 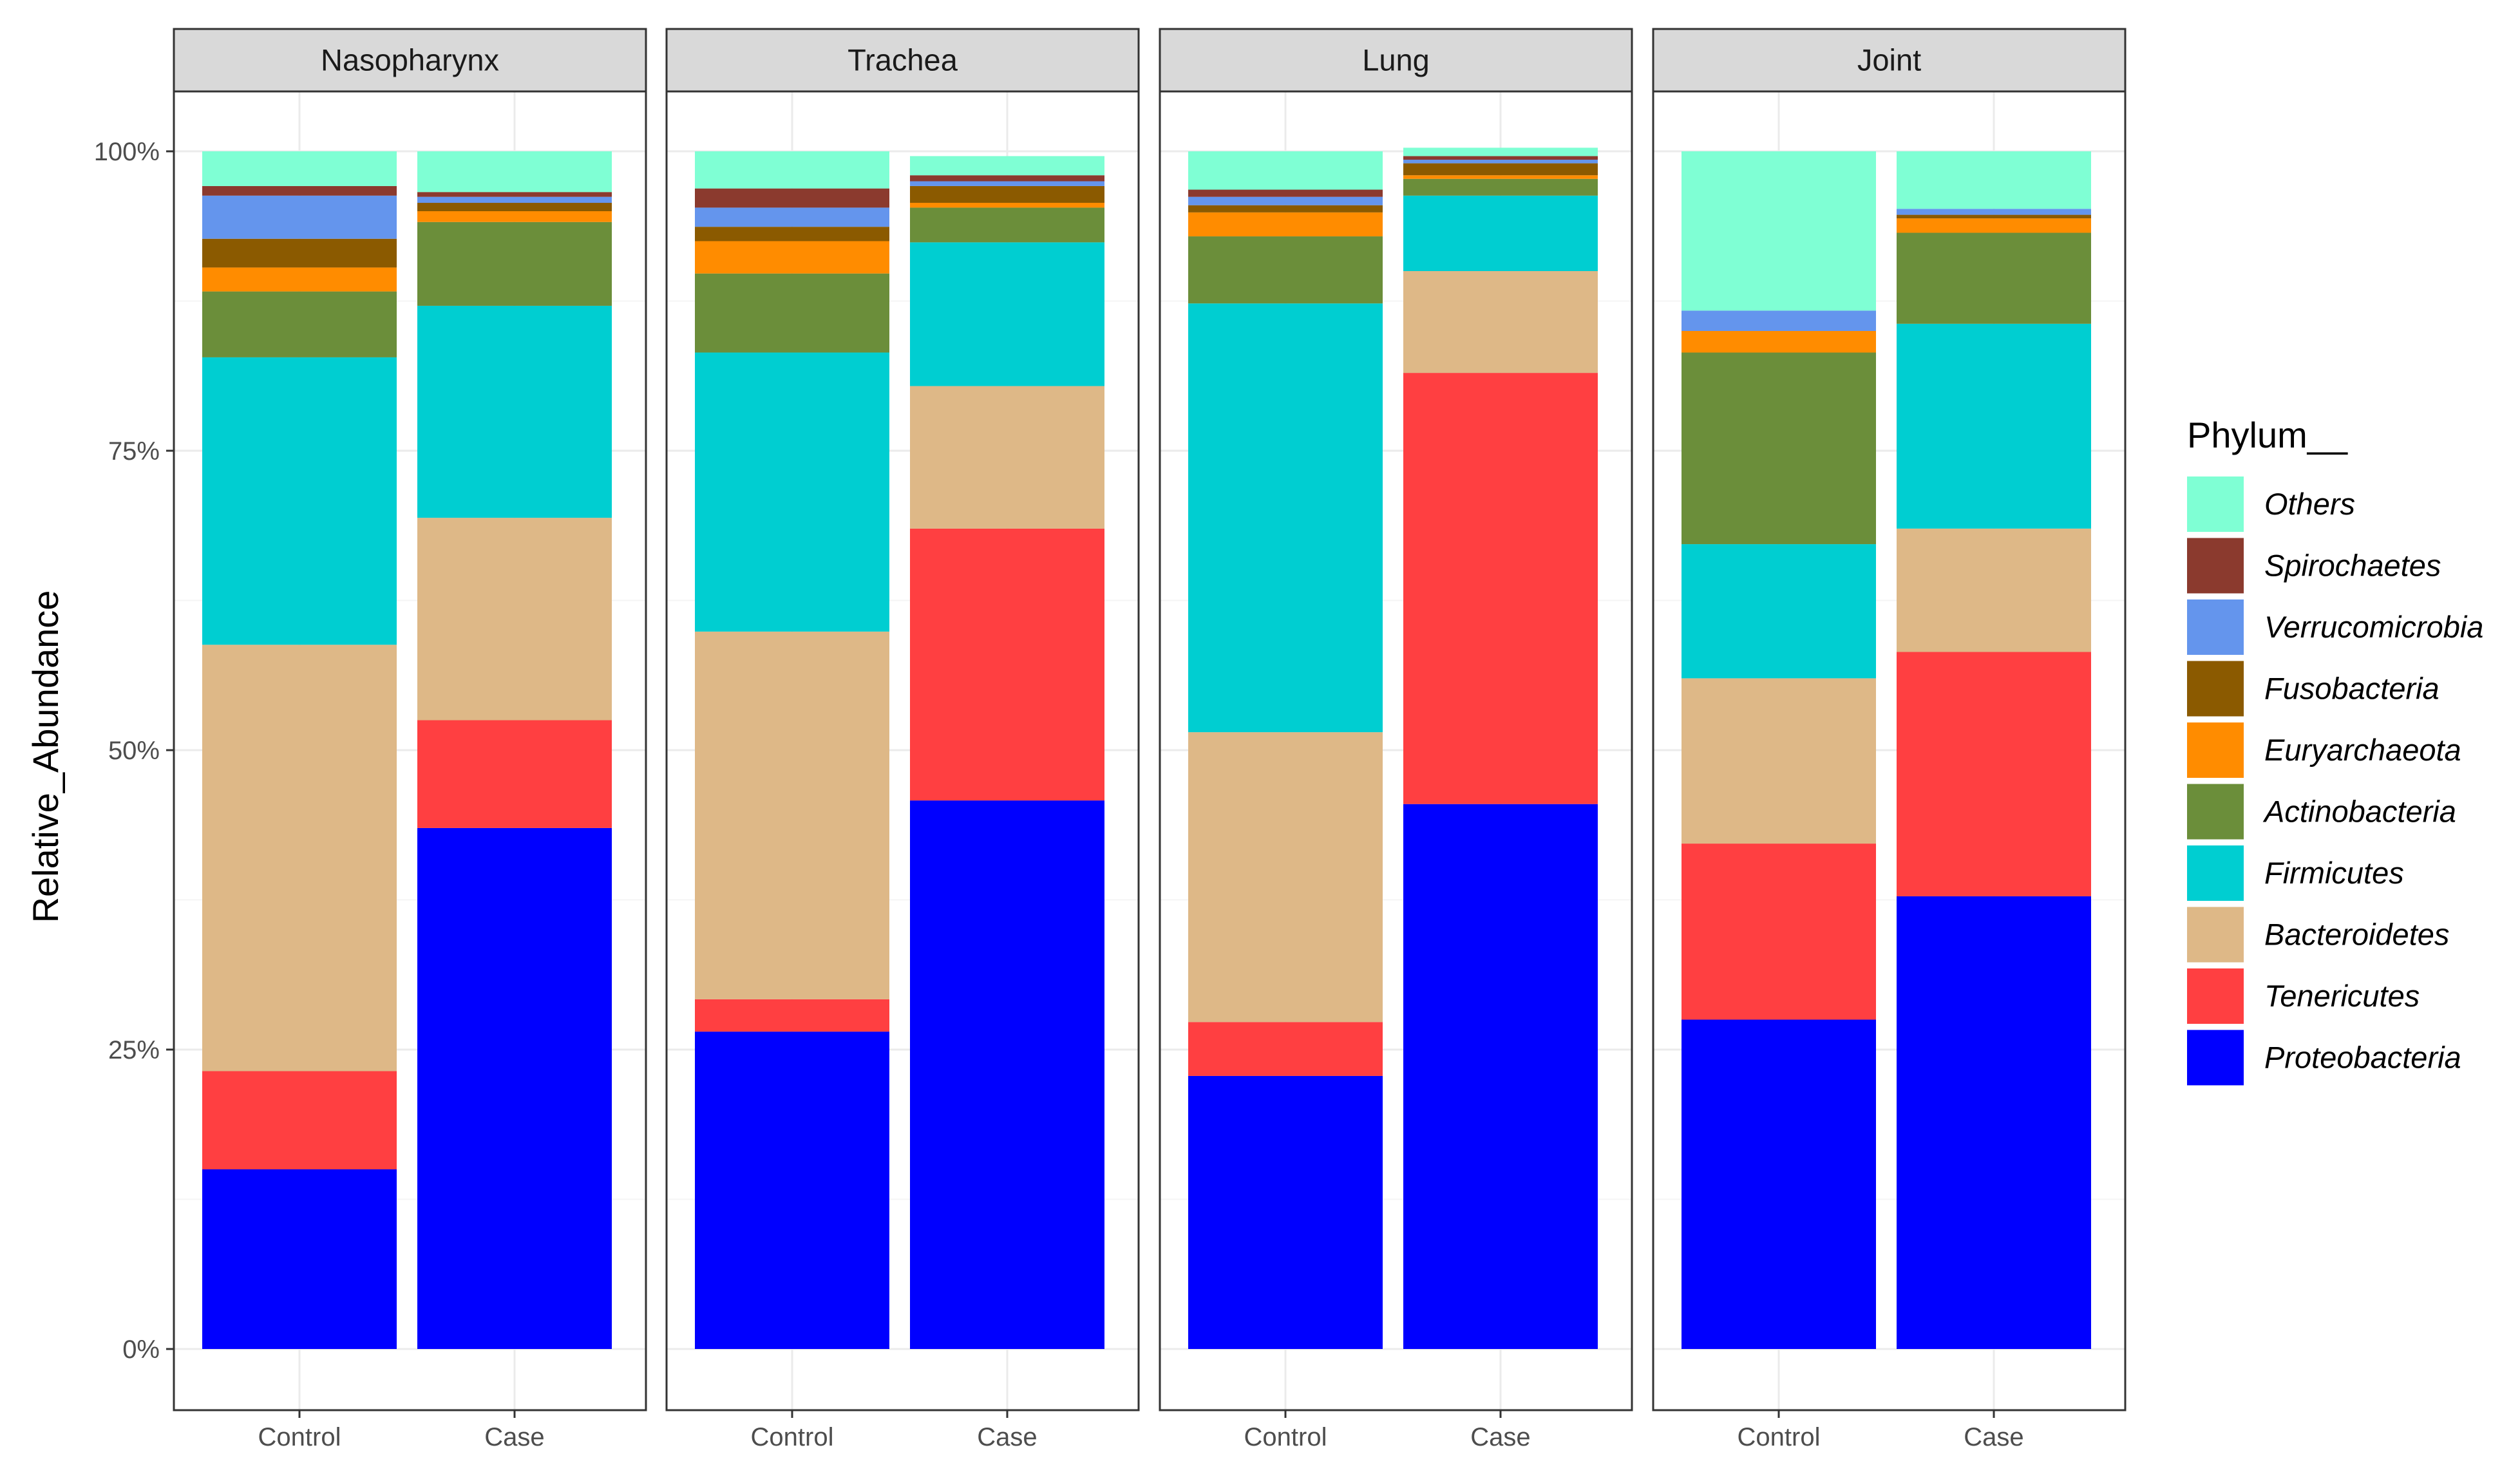 I want to click on y-tick-label: 100%, so click(x=127, y=152).